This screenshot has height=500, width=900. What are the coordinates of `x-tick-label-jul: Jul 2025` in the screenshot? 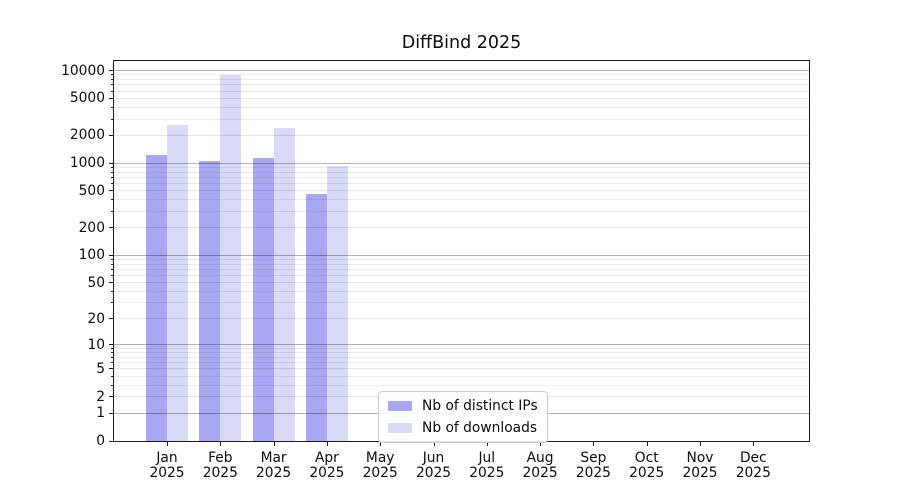 It's located at (487, 466).